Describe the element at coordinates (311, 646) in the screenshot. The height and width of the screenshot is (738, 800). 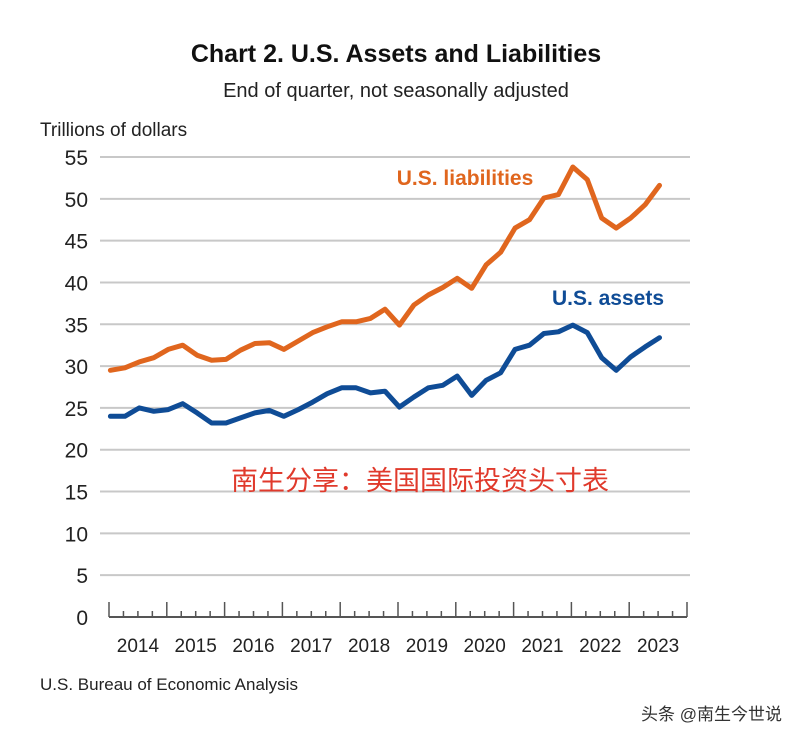
I see `x-tick-label: 2017` at that location.